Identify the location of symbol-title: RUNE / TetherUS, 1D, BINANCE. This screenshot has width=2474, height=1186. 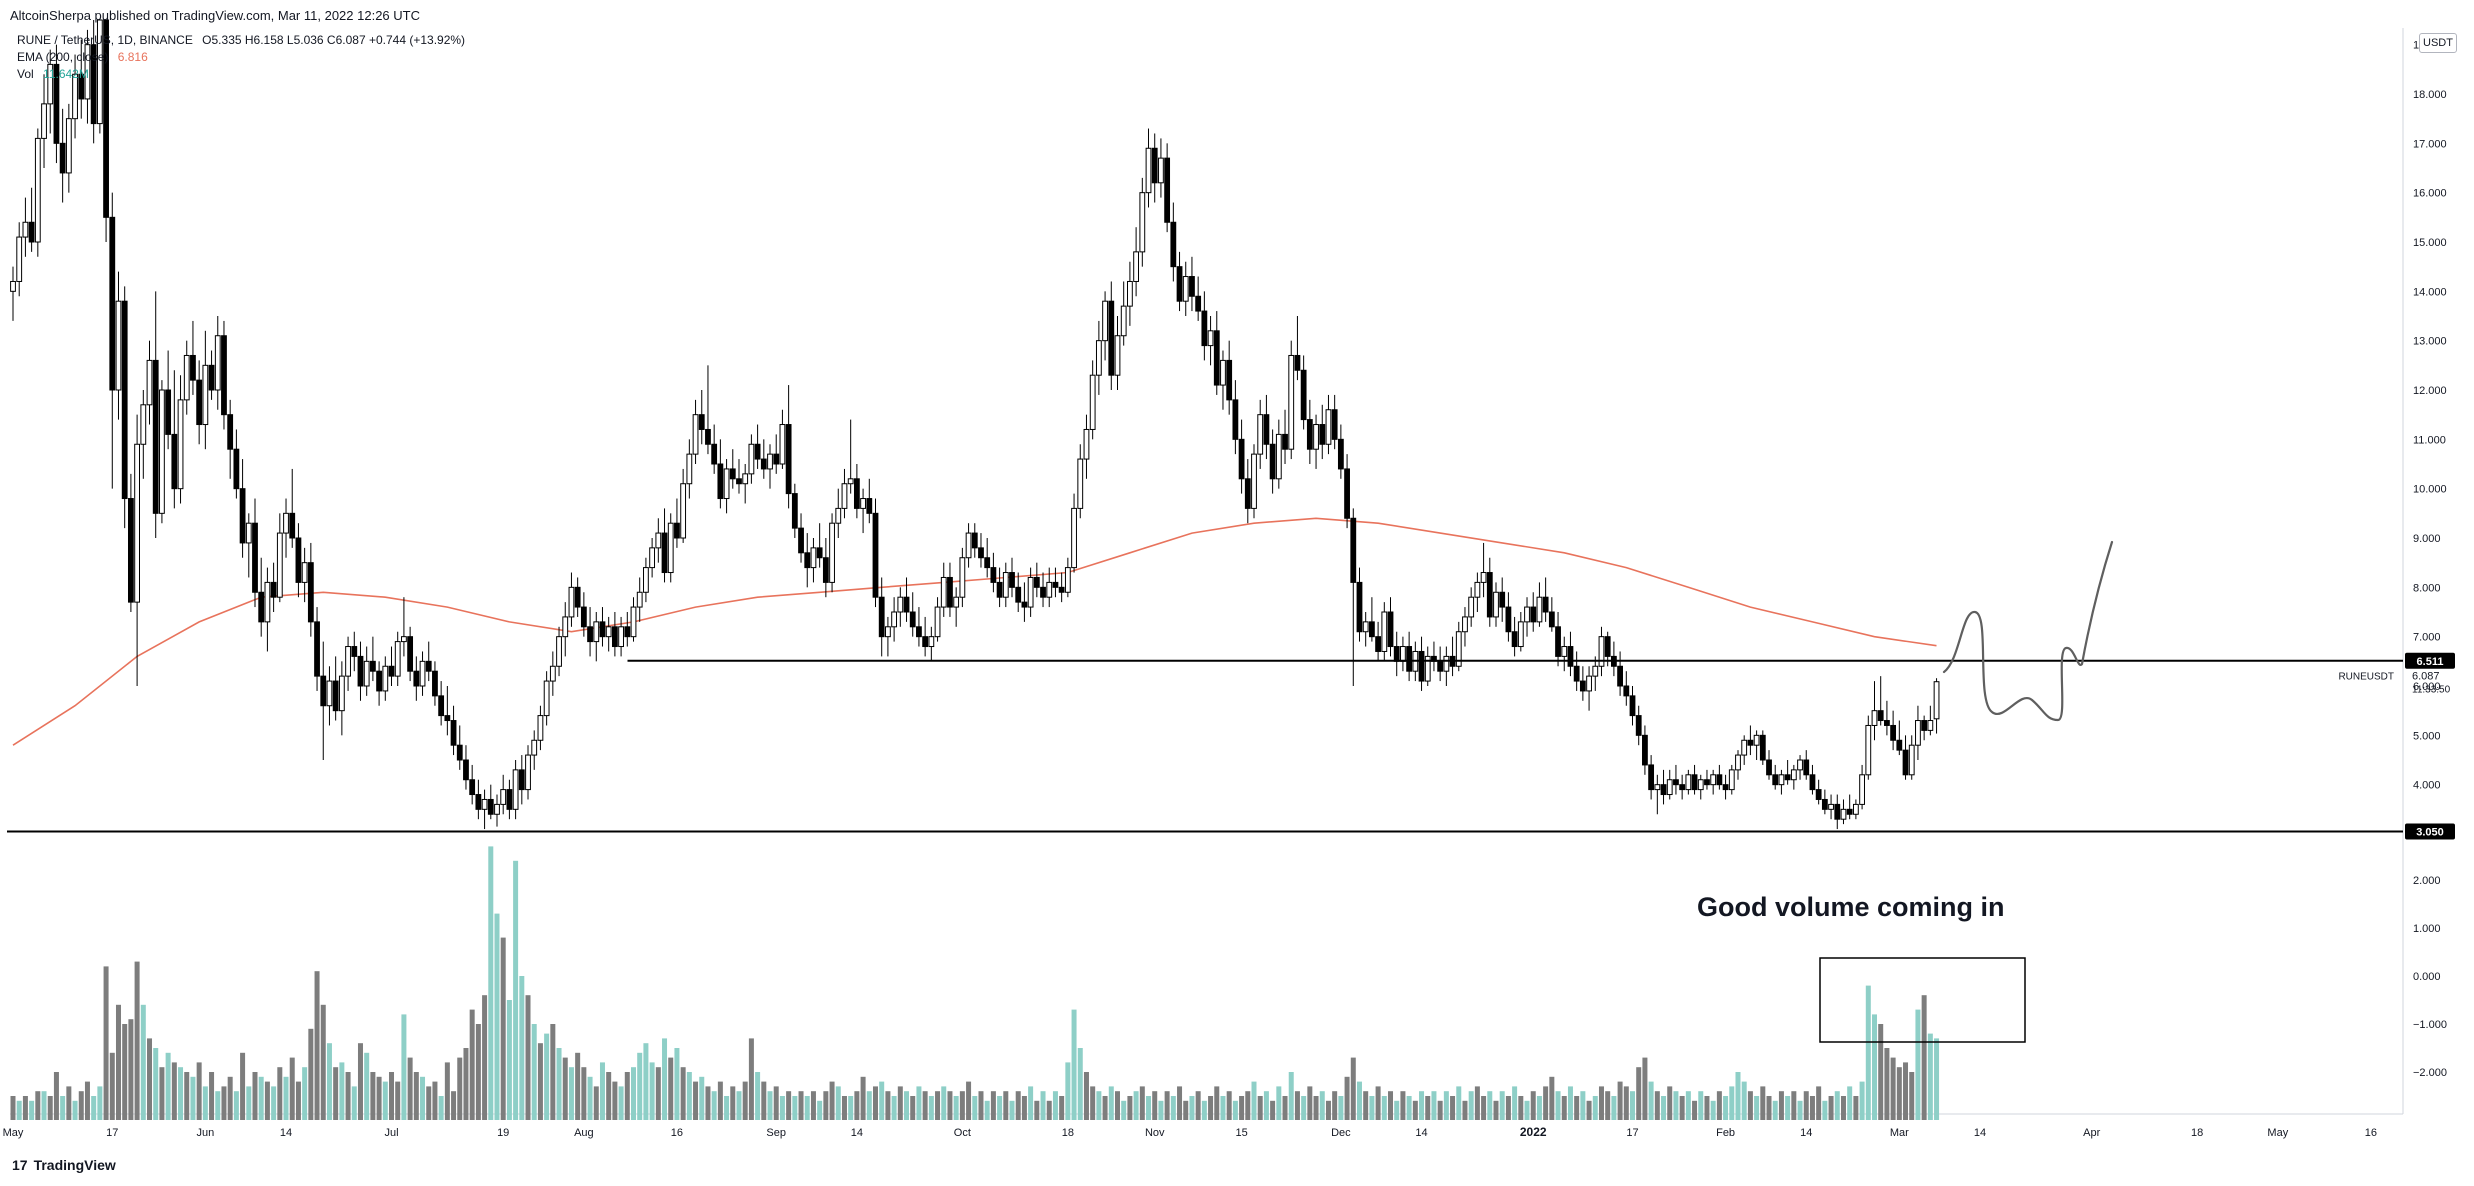
(105, 40).